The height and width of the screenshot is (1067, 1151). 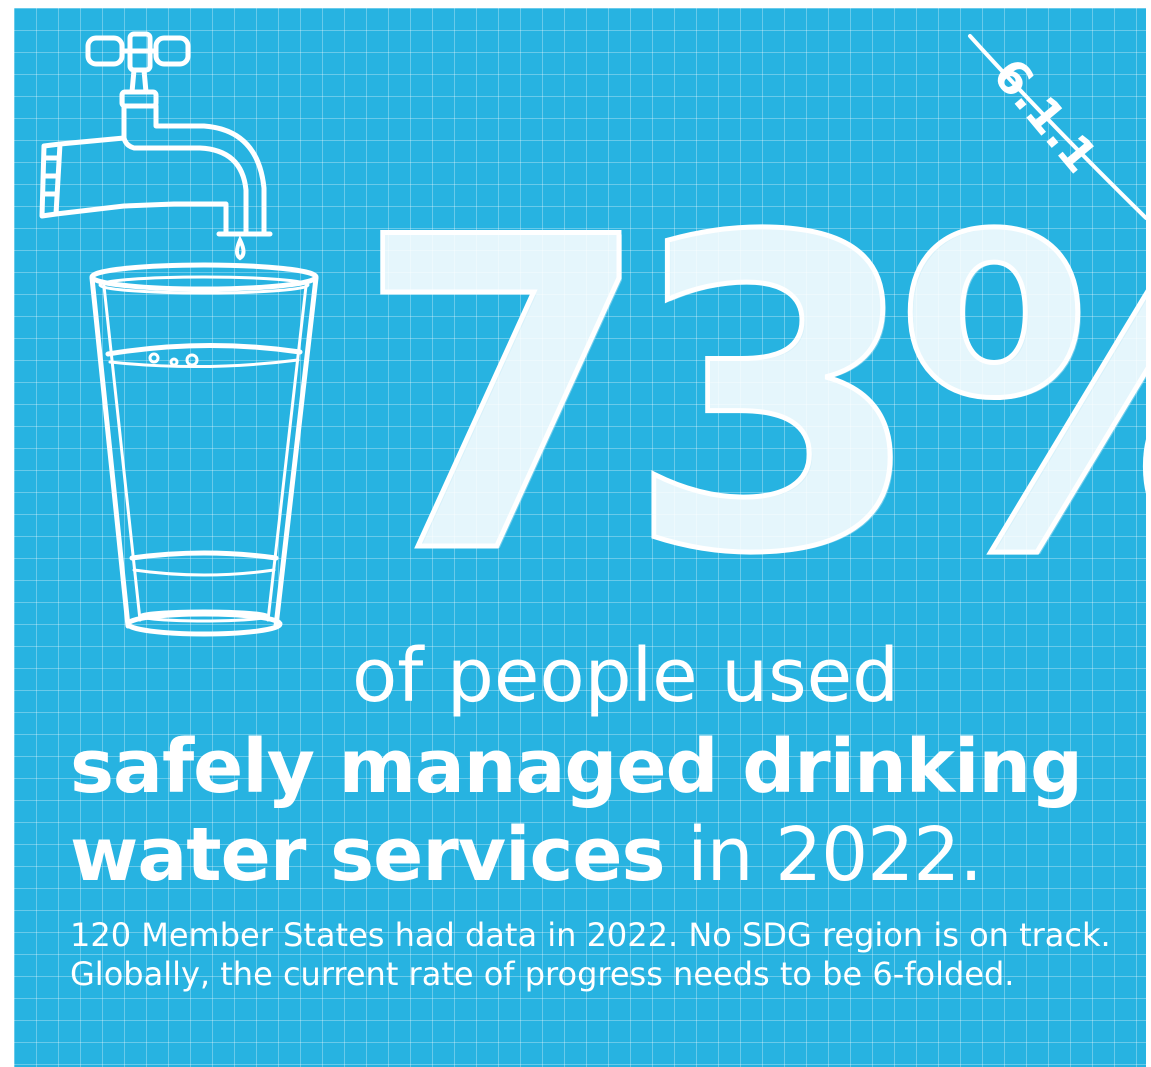 I want to click on statement-bold-2: water services, so click(x=368, y=855).